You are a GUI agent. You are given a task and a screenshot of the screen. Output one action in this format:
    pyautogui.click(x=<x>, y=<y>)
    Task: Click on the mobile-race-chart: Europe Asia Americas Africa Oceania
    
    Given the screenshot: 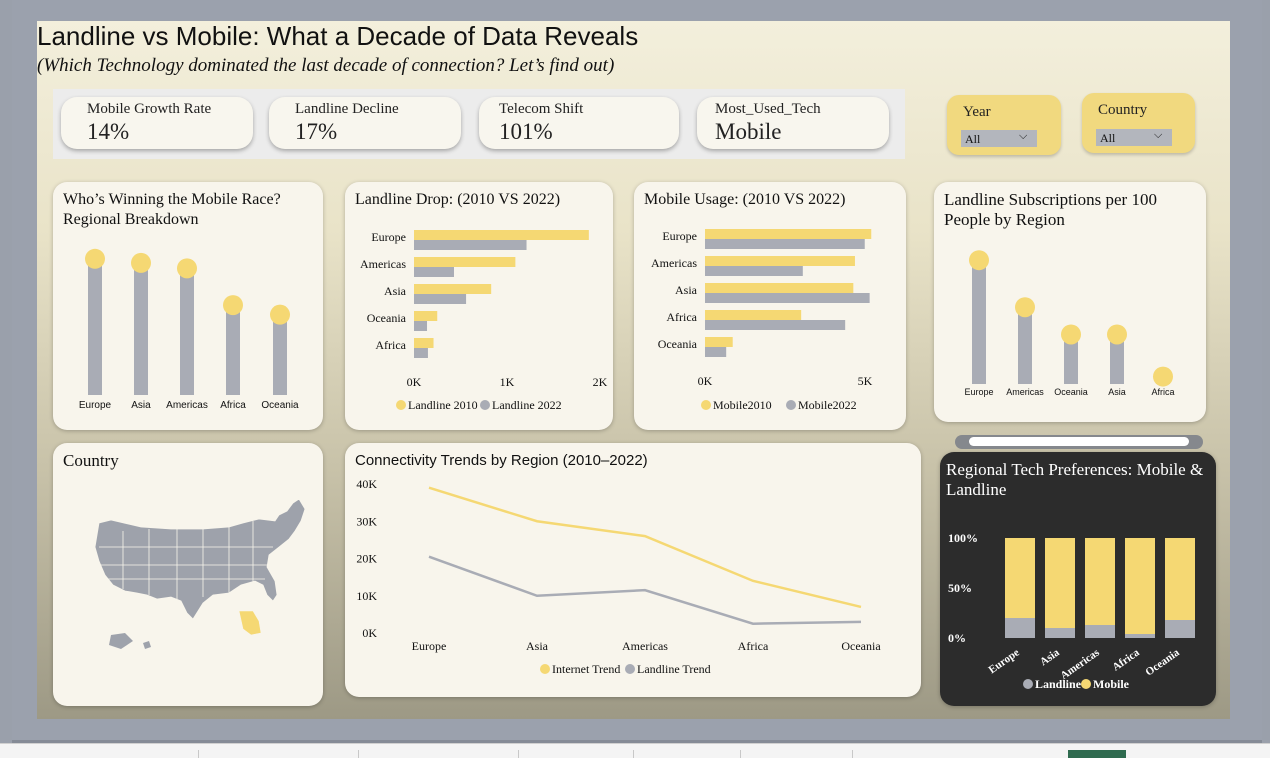 What is the action you would take?
    pyautogui.click(x=189, y=329)
    